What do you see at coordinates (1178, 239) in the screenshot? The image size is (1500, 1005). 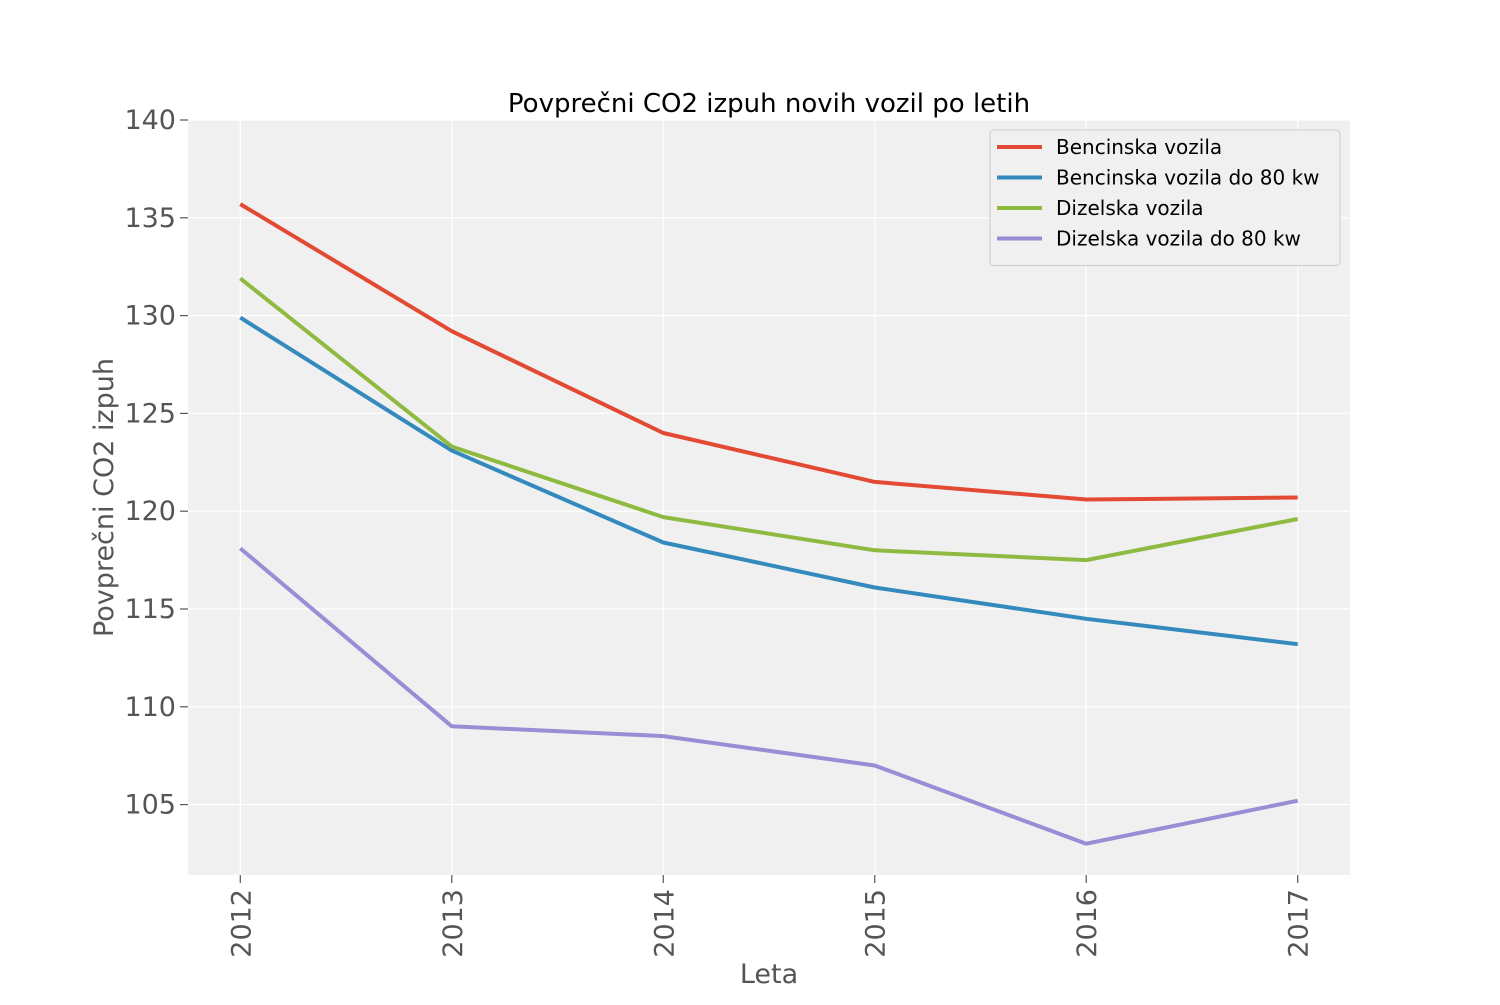 I see `legend-label: Dizelska vozila do 80 kw` at bounding box center [1178, 239].